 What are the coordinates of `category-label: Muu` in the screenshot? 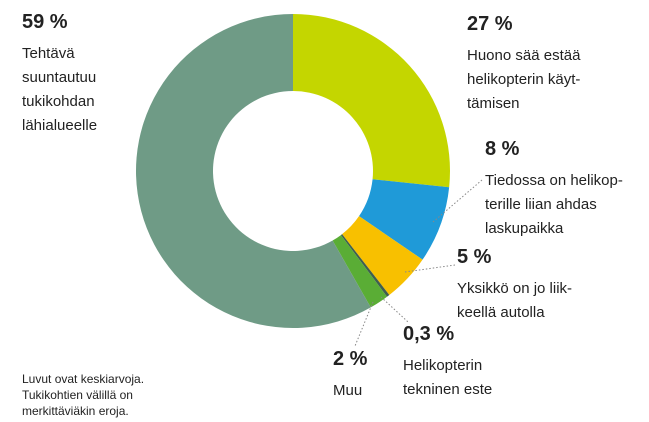 It's located at (347, 390).